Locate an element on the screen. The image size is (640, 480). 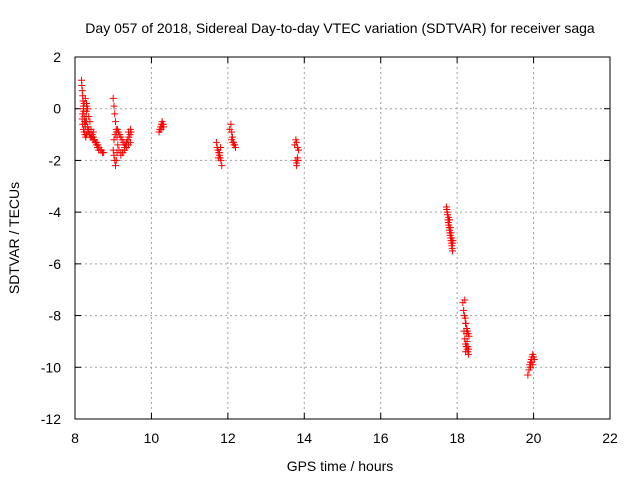
x-axis-label: GPS time / hours is located at coordinates (340, 466).